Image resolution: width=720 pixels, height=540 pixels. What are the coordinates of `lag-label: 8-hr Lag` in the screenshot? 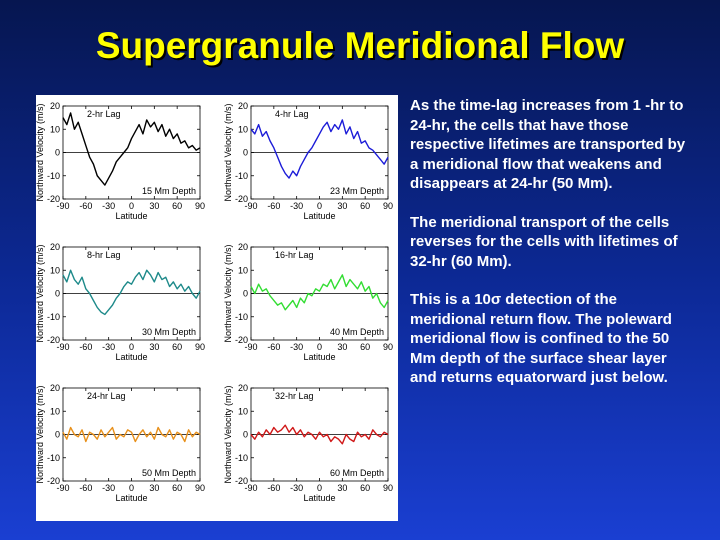 It's located at (104, 255).